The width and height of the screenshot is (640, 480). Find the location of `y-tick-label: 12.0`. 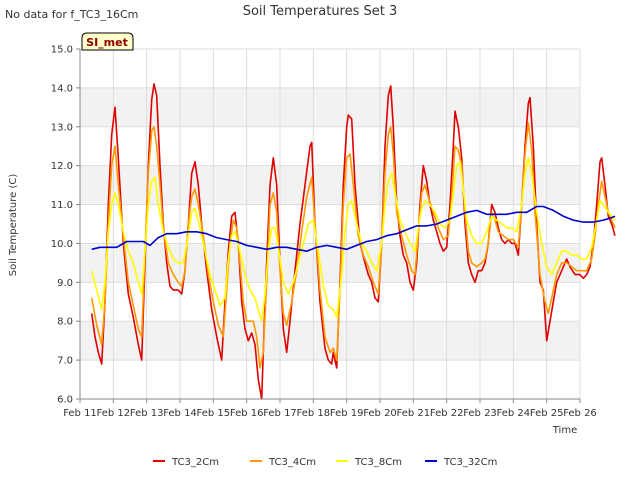

y-tick-label: 12.0 is located at coordinates (62, 166).